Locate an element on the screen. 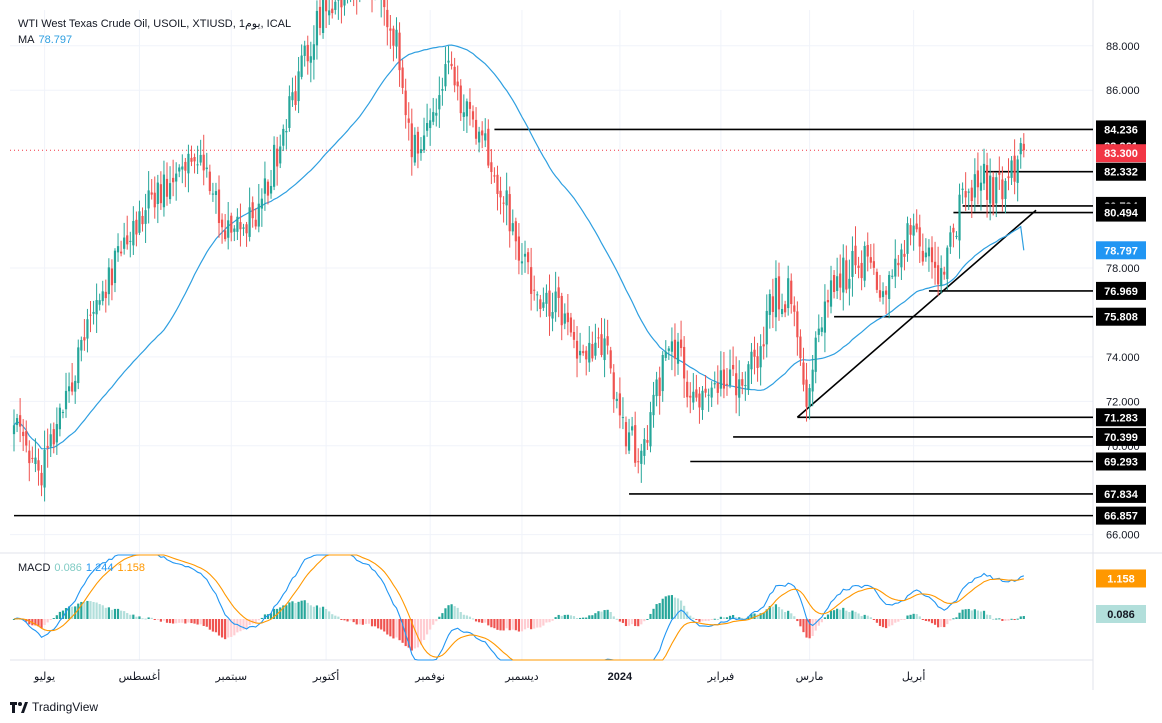 This screenshot has height=723, width=1162. level-badge: 69.293 is located at coordinates (1121, 461).